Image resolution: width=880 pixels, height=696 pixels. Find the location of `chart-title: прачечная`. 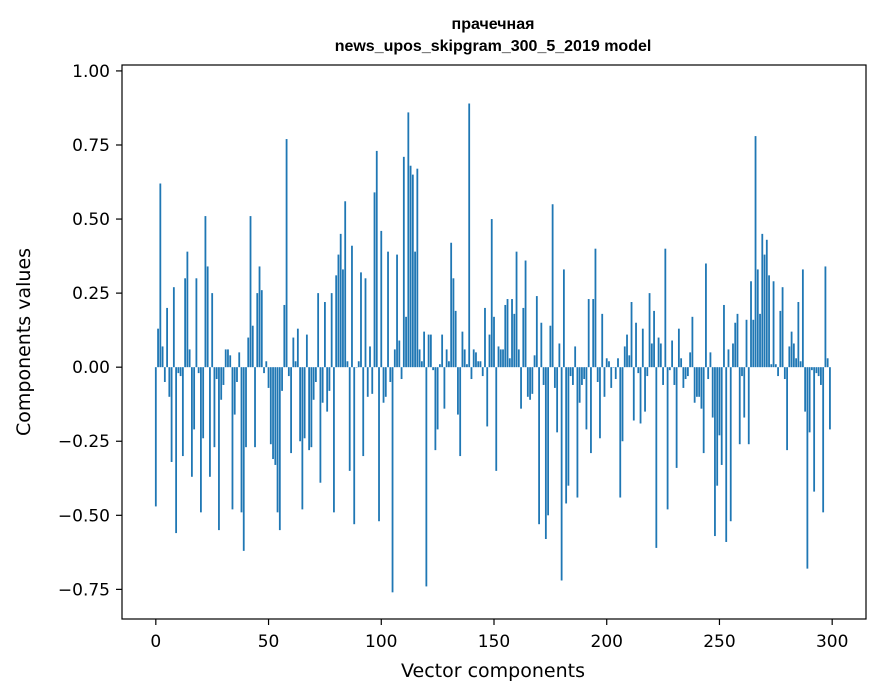

chart-title: прачечная is located at coordinates (493, 24).